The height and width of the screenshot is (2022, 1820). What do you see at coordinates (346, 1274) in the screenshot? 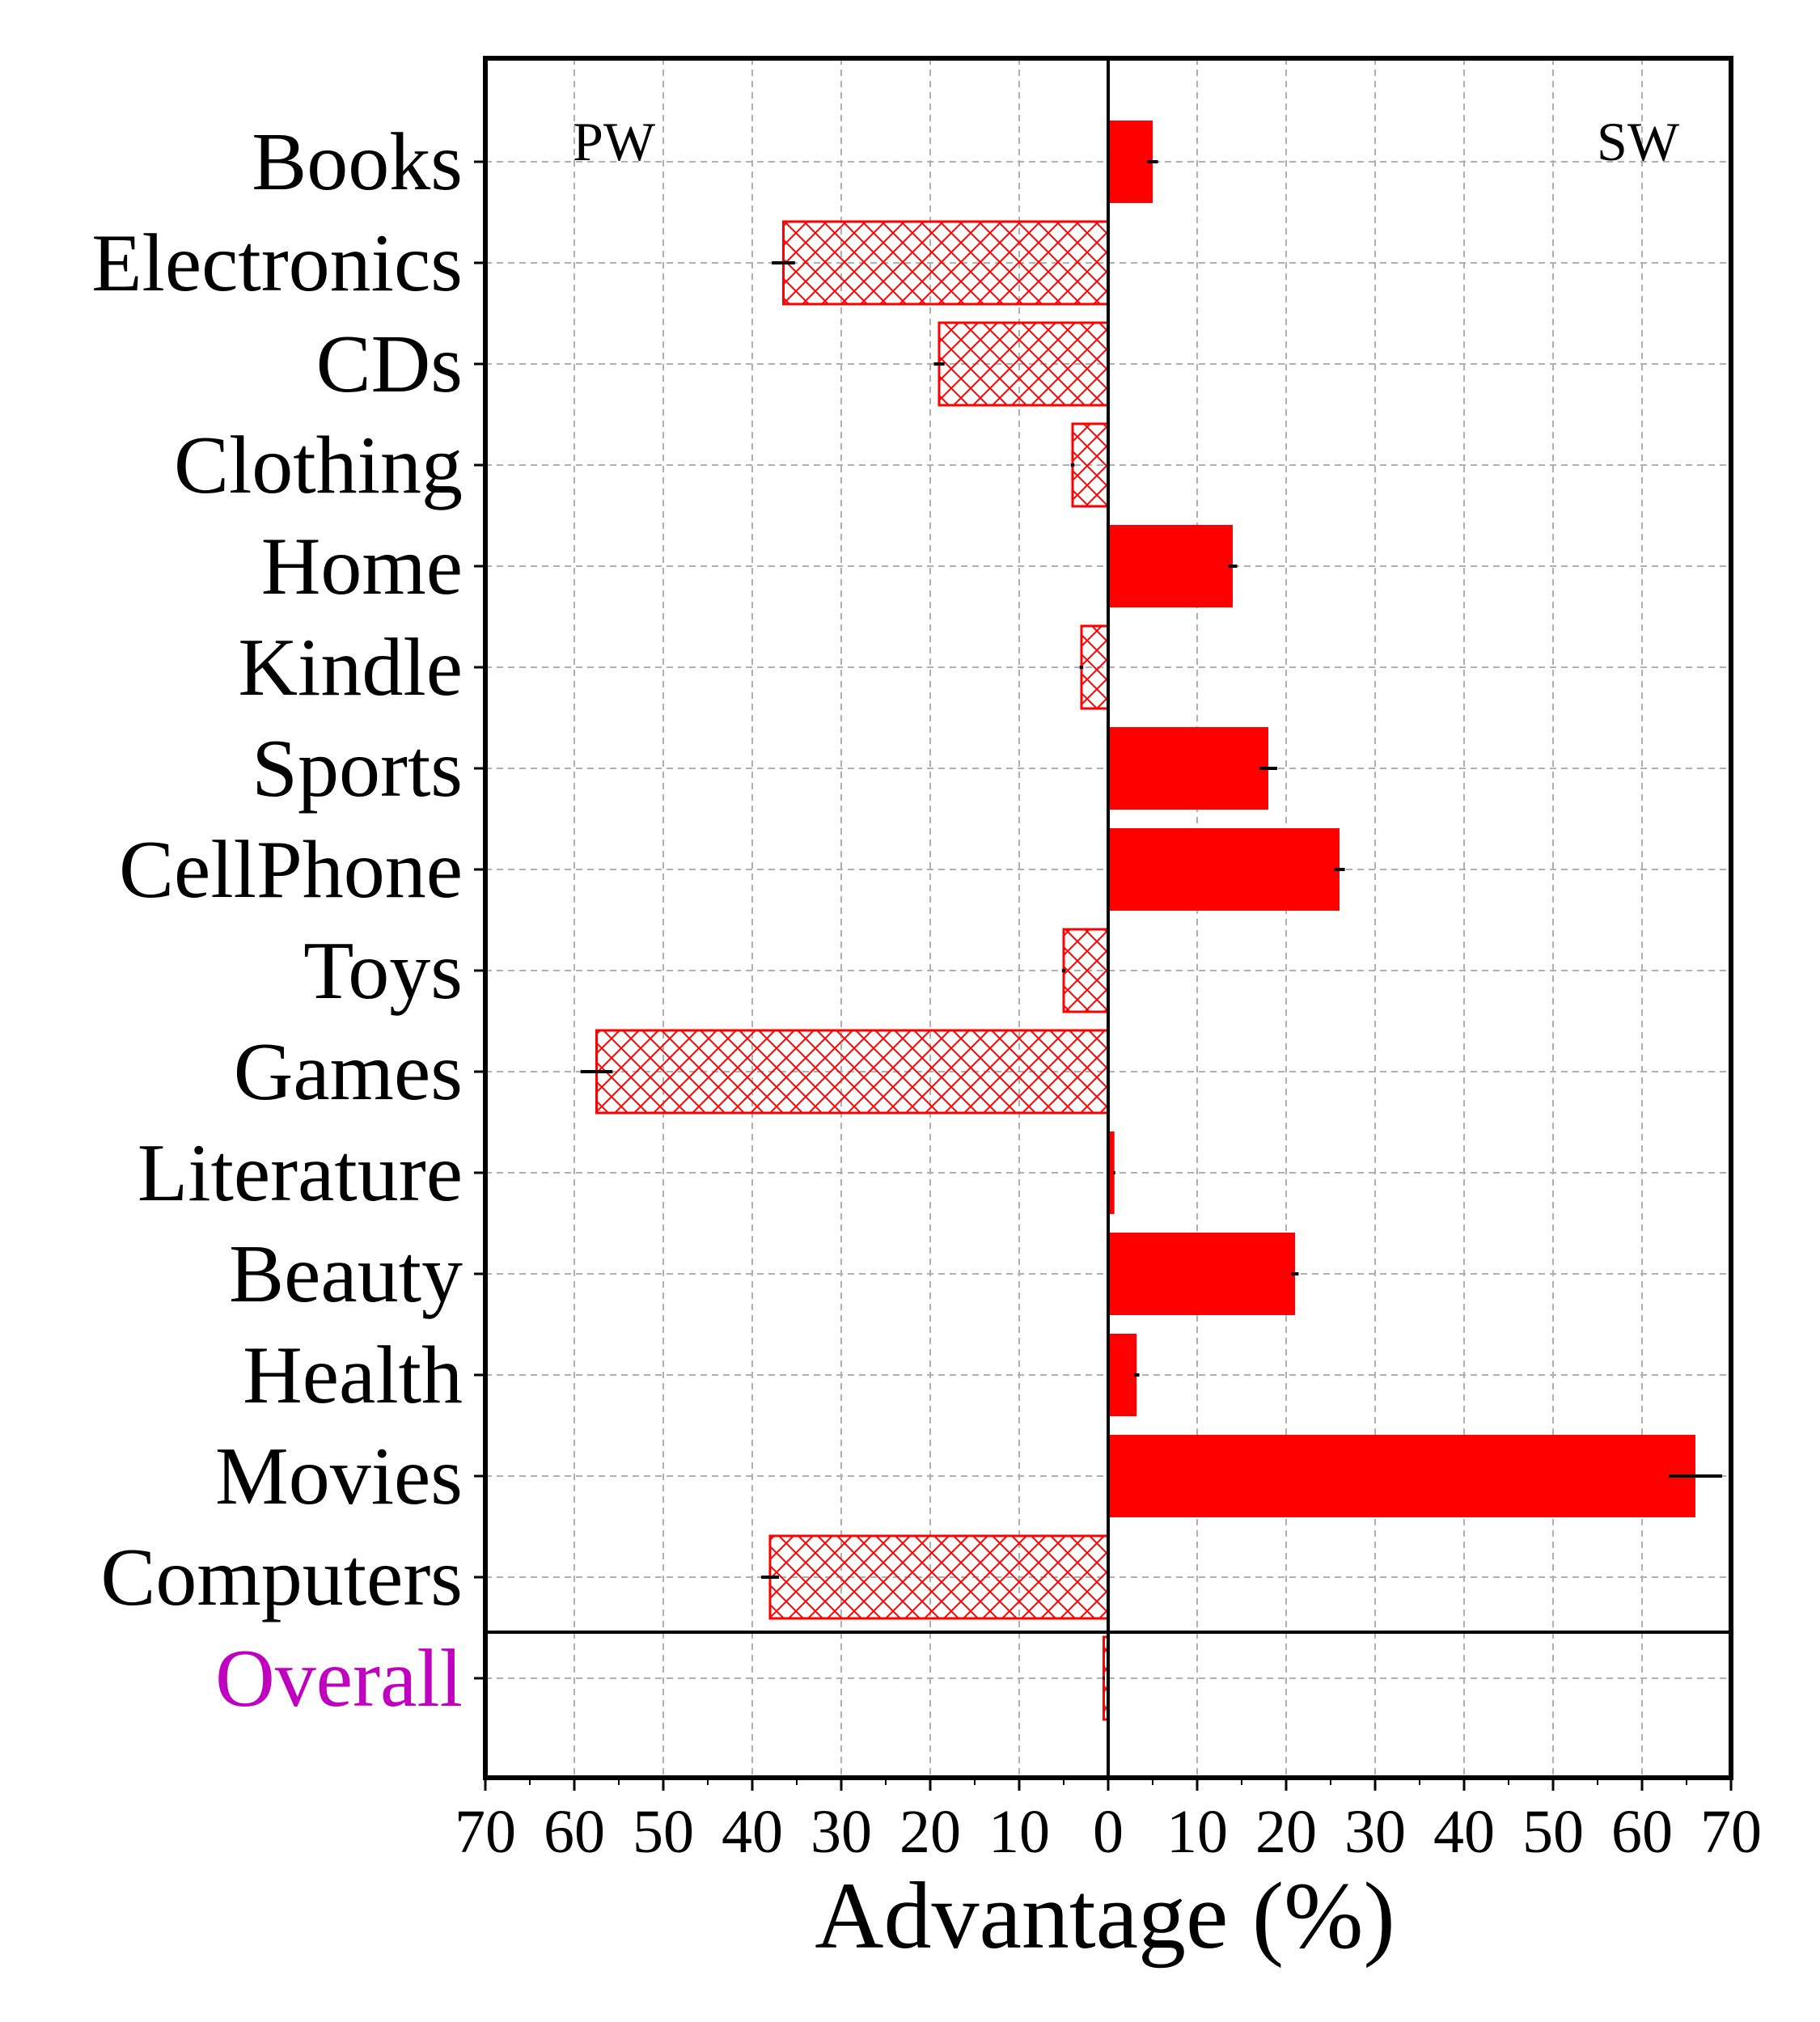
I see `category-label-beauty: Beauty` at bounding box center [346, 1274].